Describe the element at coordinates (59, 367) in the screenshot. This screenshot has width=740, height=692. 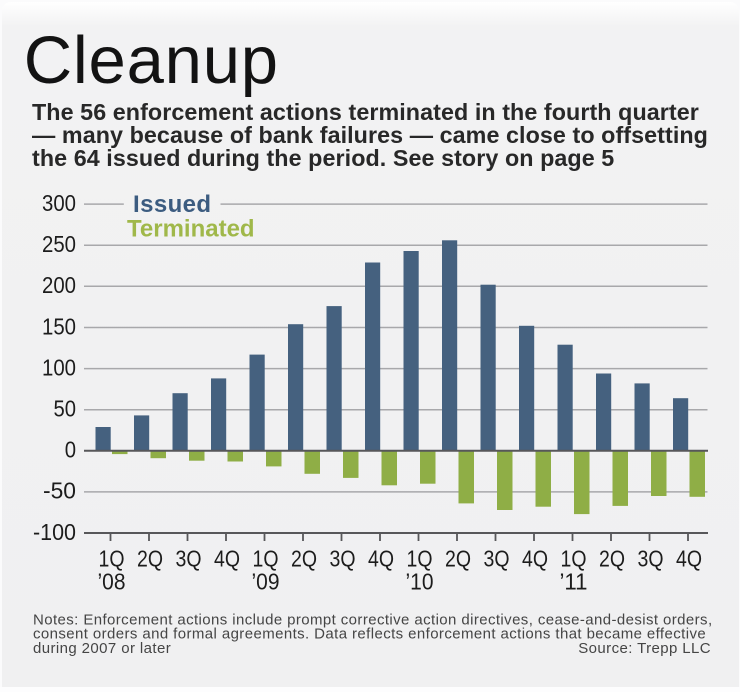
I see `svg-text: 100` at that location.